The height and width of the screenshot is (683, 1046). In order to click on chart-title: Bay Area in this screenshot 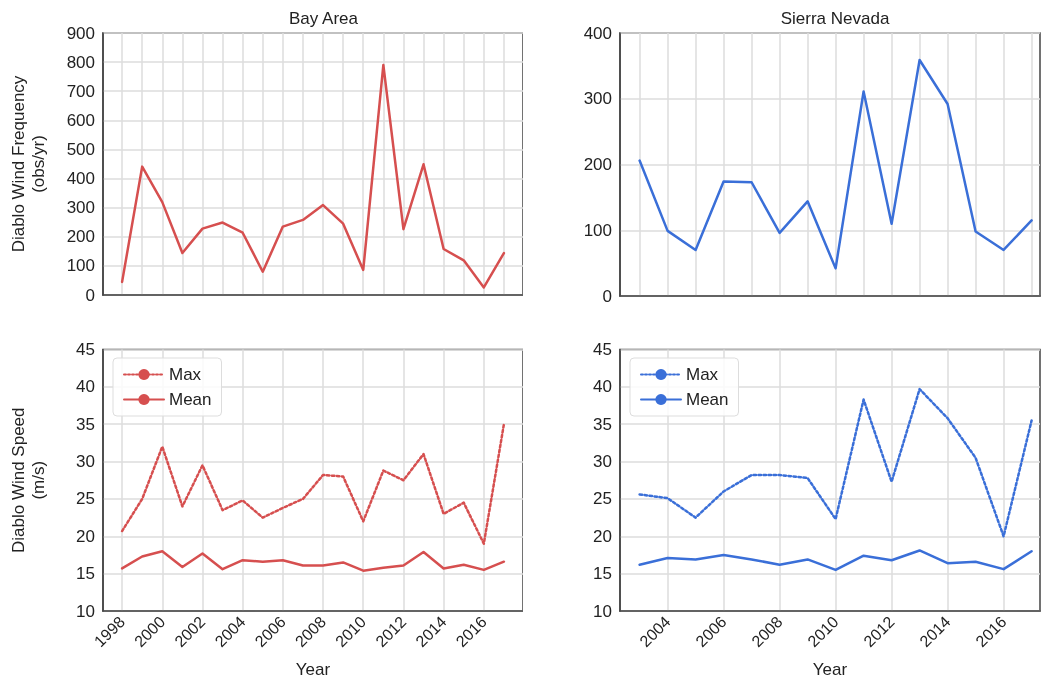, I will do `click(324, 18)`.